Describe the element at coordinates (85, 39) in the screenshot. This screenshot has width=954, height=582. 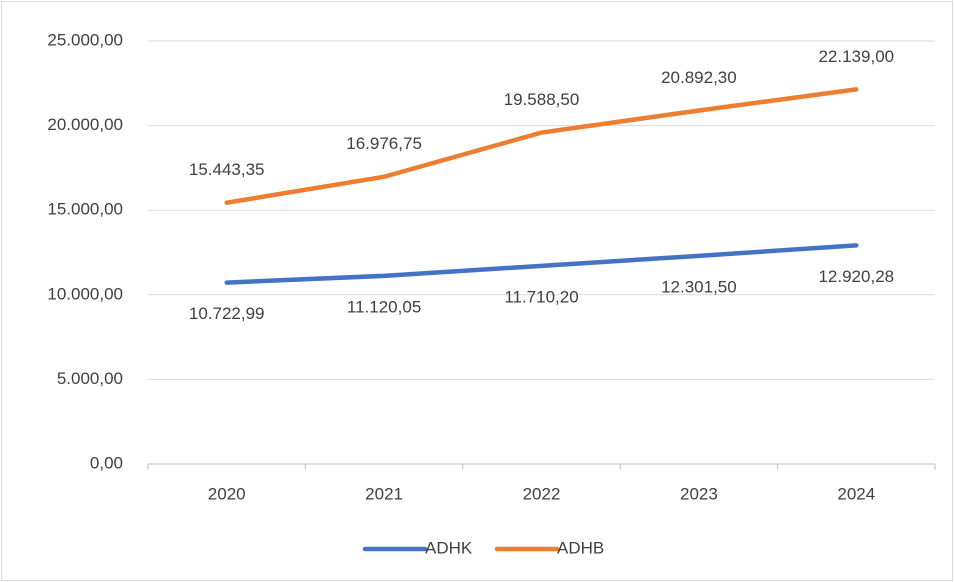
I see `y-tick-label: 25.000,00` at that location.